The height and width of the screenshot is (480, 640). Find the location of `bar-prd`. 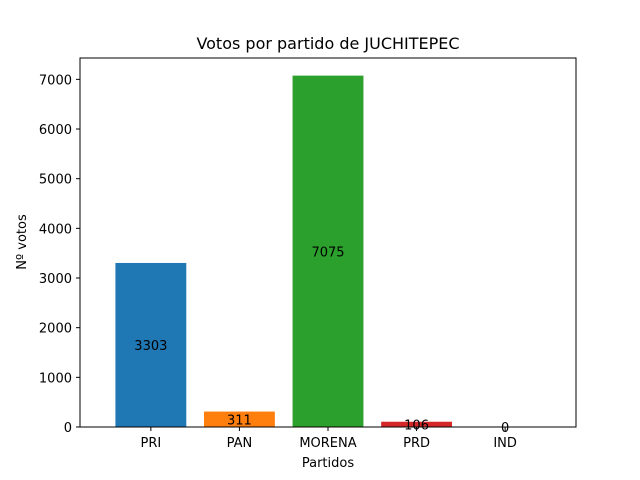

bar-prd is located at coordinates (416, 424).